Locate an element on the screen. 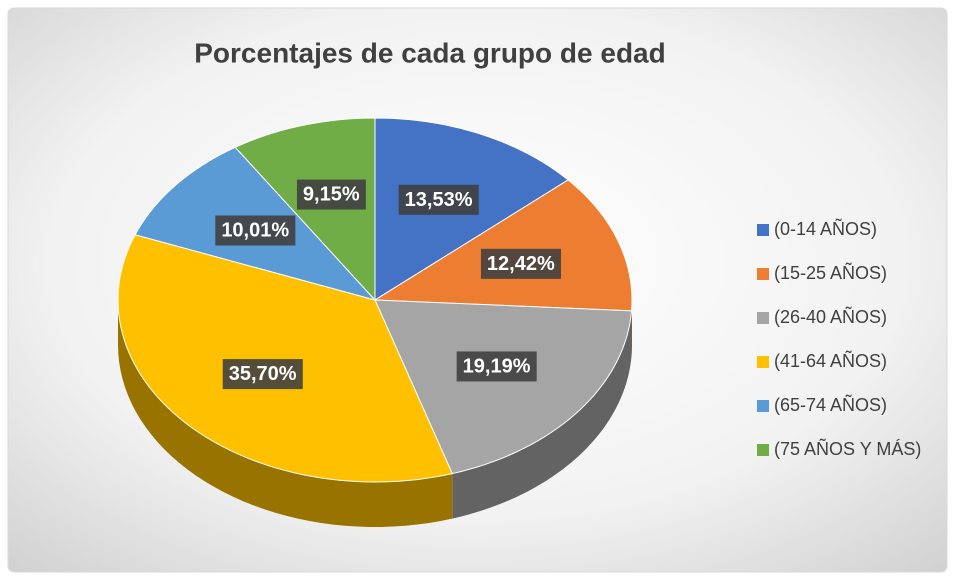 The width and height of the screenshot is (955, 581). data-label: 19,19% is located at coordinates (497, 366).